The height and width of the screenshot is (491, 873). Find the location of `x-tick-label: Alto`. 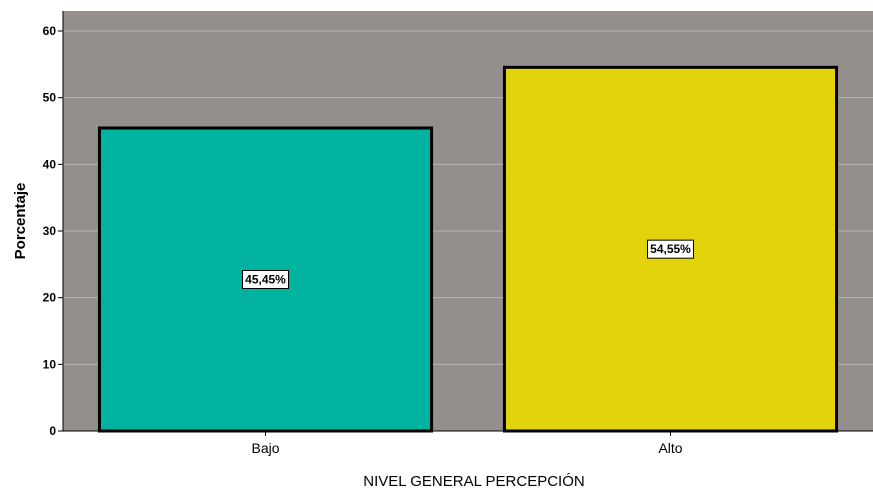

x-tick-label: Alto is located at coordinates (670, 448).